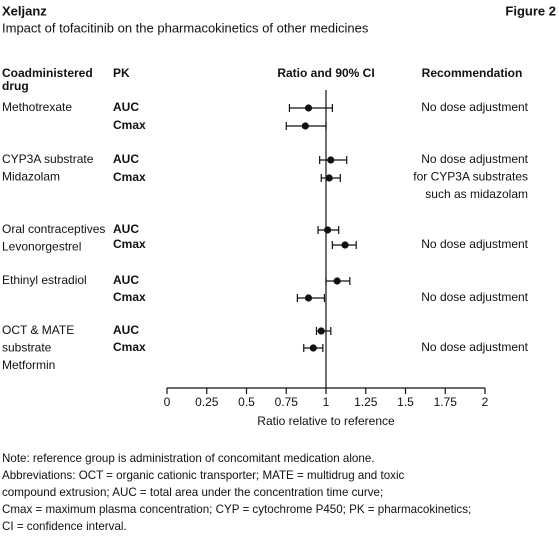 The image size is (559, 537). Describe the element at coordinates (64, 526) in the screenshot. I see `note: CI = confidence interval.` at that location.